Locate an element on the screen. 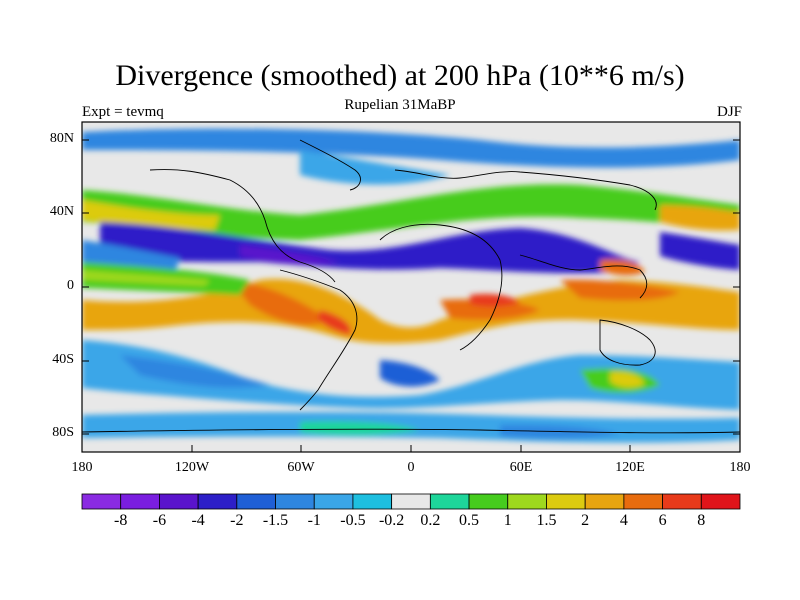 This screenshot has width=800, height=600. lat-label: 40S is located at coordinates (63, 359).